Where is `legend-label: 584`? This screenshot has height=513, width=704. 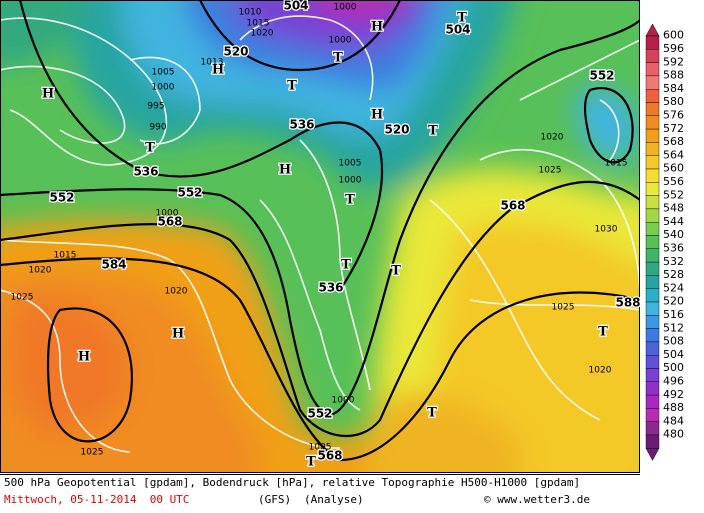
legend-label: 584 is located at coordinates (673, 88).